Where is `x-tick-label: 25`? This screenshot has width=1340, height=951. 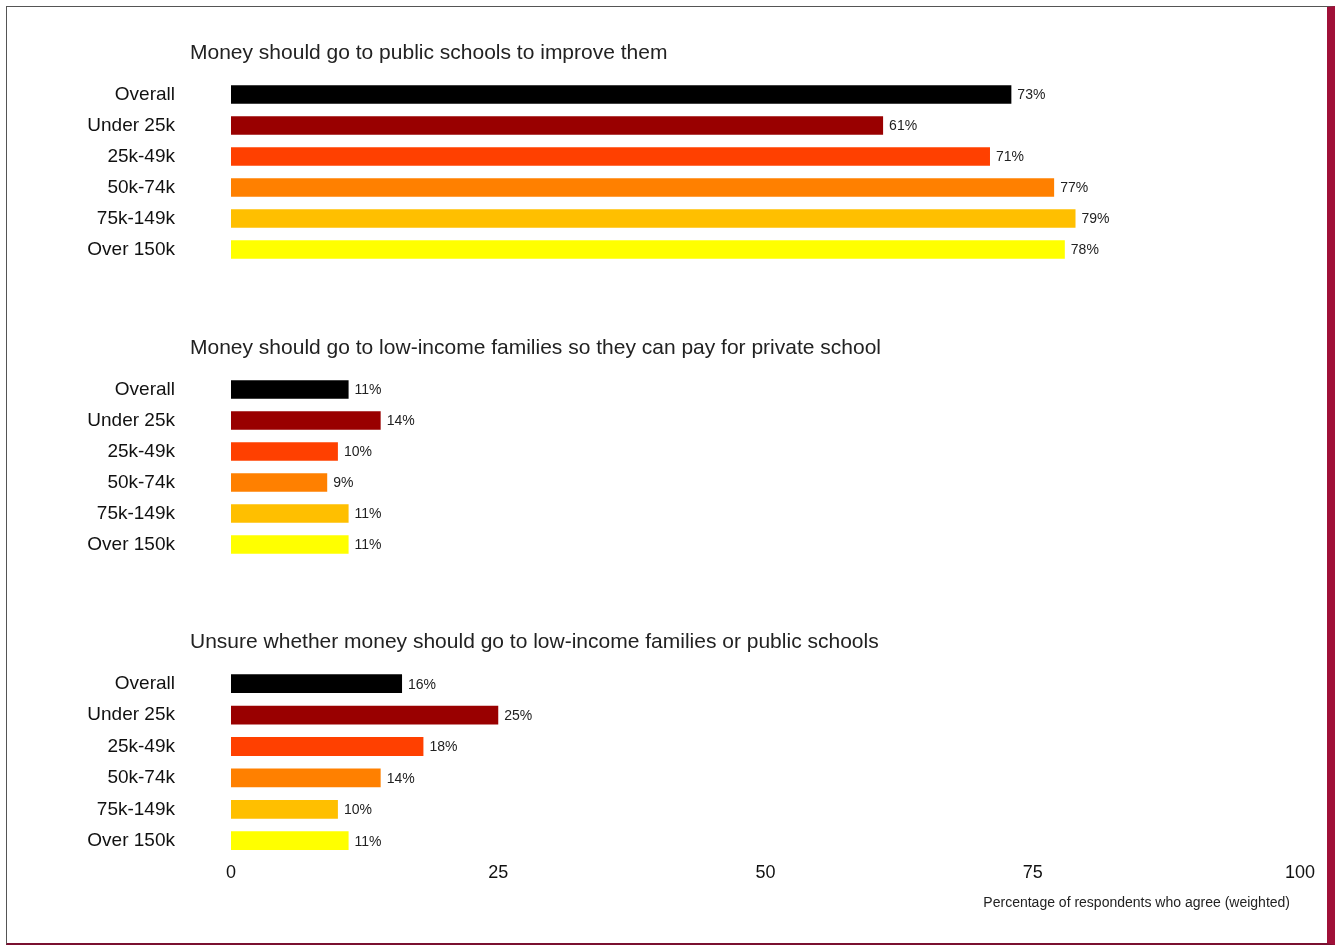 x-tick-label: 25 is located at coordinates (498, 872).